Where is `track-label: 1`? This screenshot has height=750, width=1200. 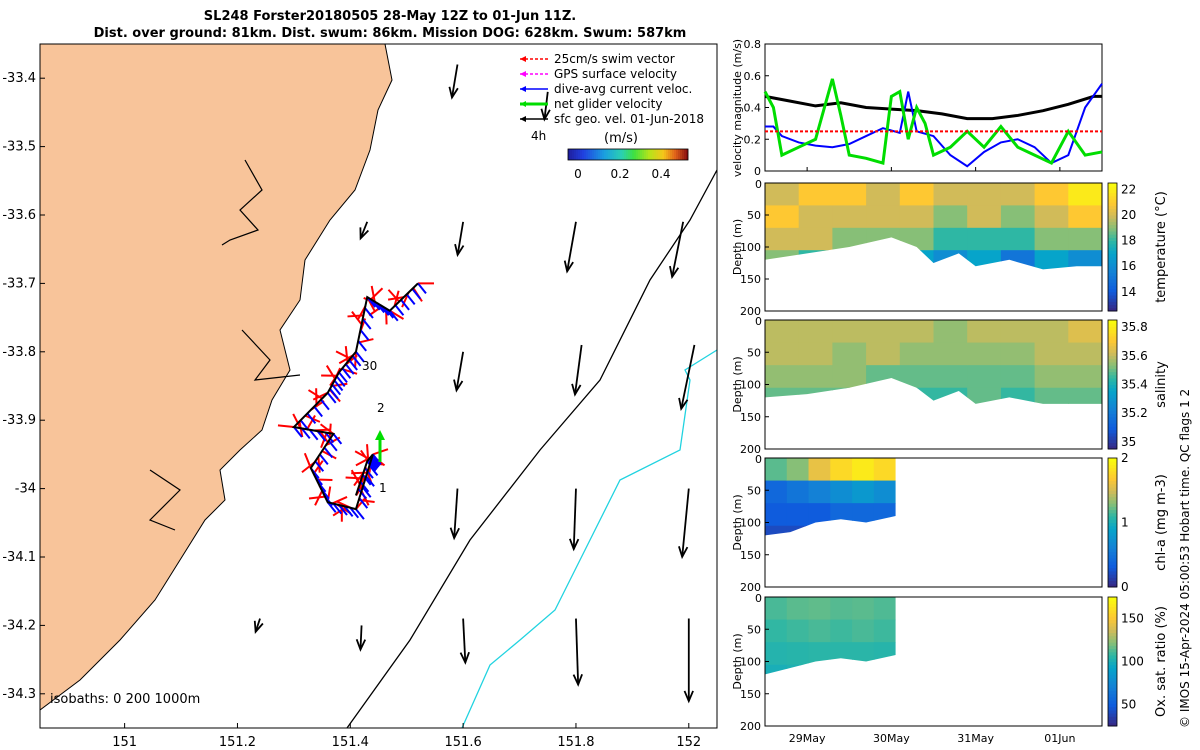 track-label: 1 is located at coordinates (383, 488).